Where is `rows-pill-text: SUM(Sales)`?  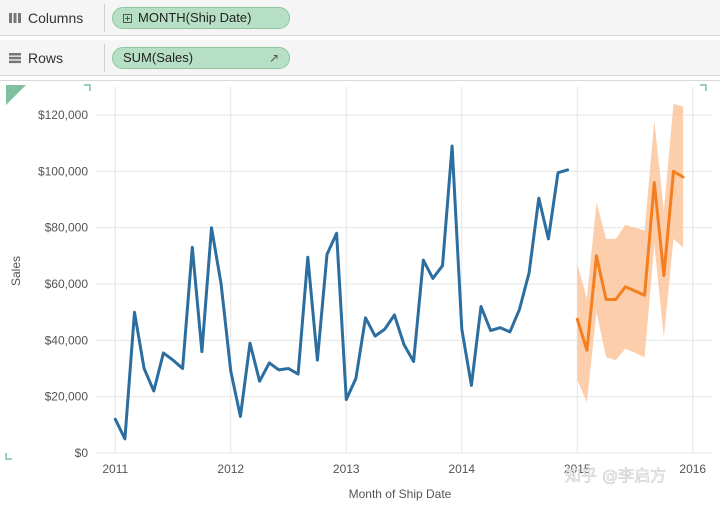 rows-pill-text: SUM(Sales) is located at coordinates (158, 57).